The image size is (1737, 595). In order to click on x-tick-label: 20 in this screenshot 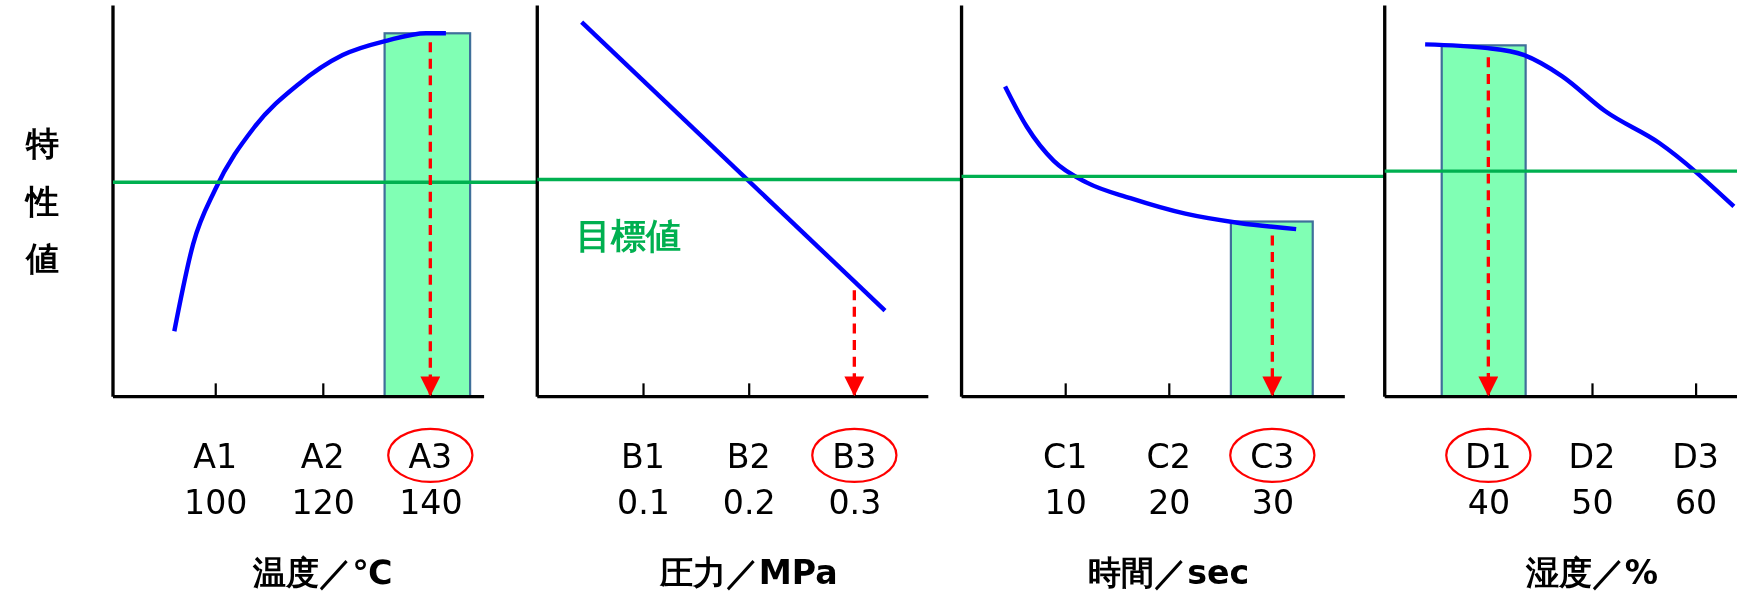, I will do `click(1169, 503)`.